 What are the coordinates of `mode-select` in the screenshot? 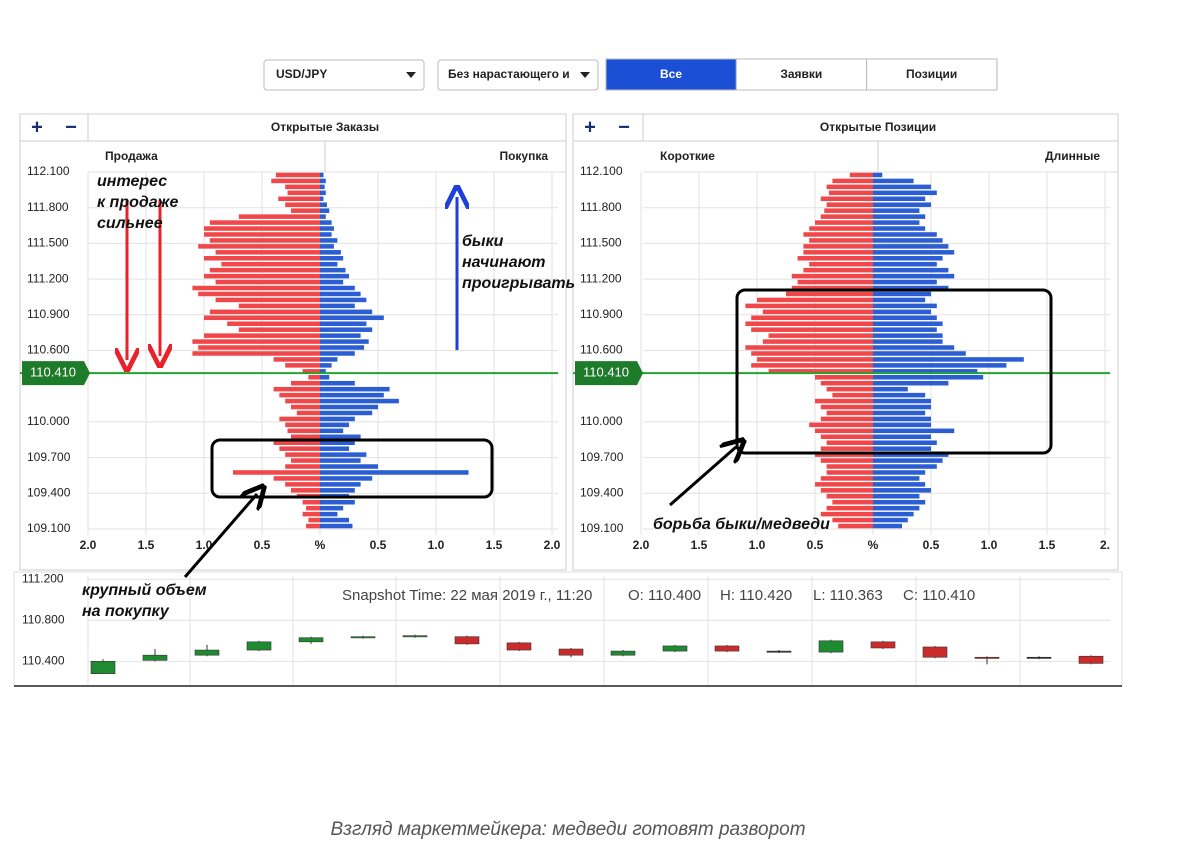 It's located at (518, 75).